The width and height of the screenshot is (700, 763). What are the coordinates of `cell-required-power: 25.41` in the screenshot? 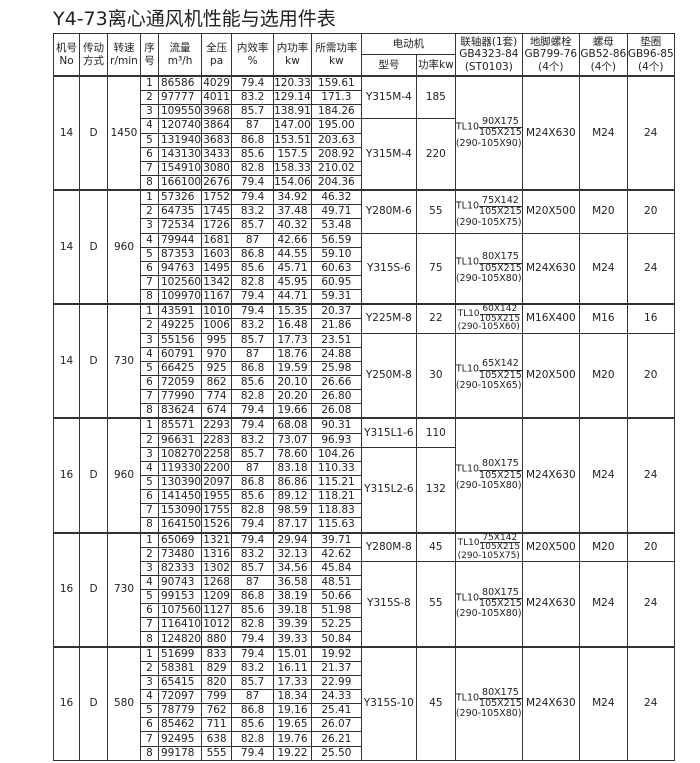 It's located at (336, 711).